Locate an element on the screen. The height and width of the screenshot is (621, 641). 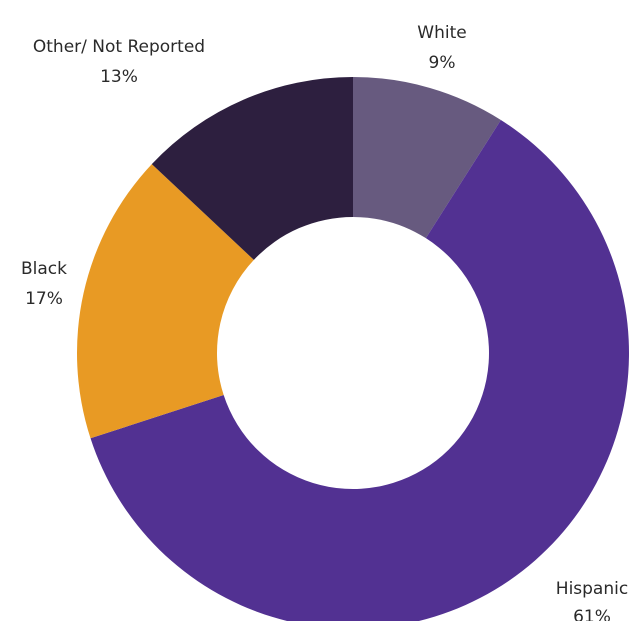
slice-label-white: White is located at coordinates (441, 33).